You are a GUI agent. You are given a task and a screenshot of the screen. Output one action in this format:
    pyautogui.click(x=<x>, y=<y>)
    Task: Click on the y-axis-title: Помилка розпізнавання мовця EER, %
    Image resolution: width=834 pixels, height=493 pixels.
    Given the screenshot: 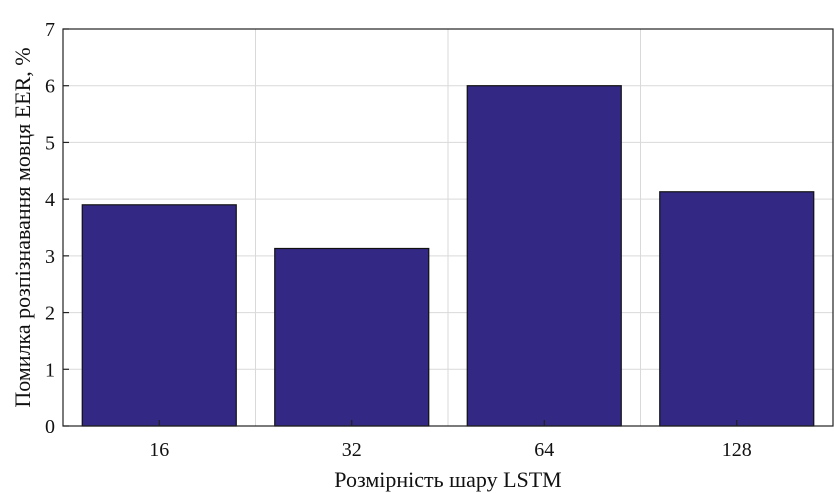 What is the action you would take?
    pyautogui.click(x=22, y=227)
    